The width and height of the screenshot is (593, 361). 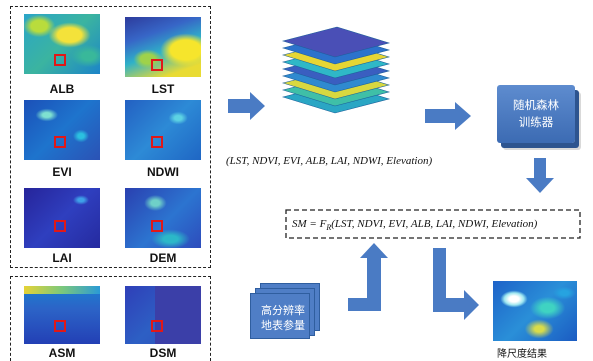 What do you see at coordinates (62, 315) in the screenshot?
I see `asm-map` at bounding box center [62, 315].